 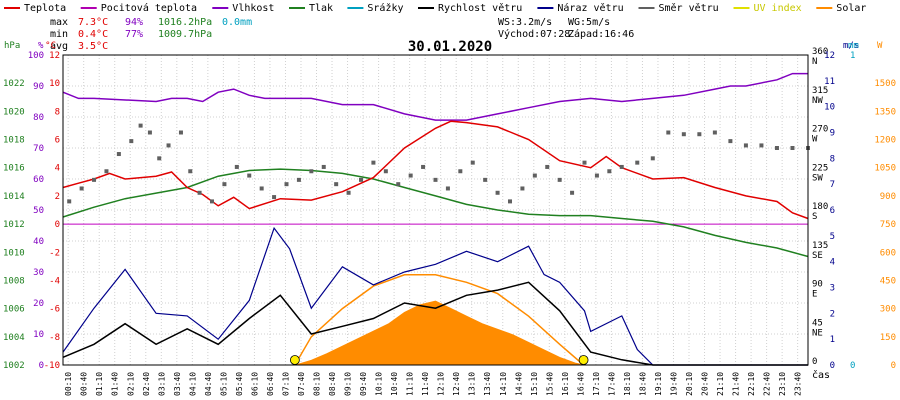 What do you see at coordinates (14, 310) in the screenshot?
I see `tick-hpa: 1006` at bounding box center [14, 310].